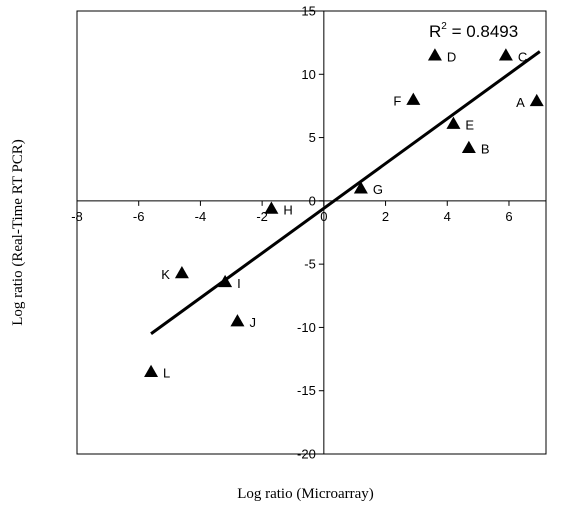 This screenshot has width=569, height=508. I want to click on point-marker-l, so click(151, 370).